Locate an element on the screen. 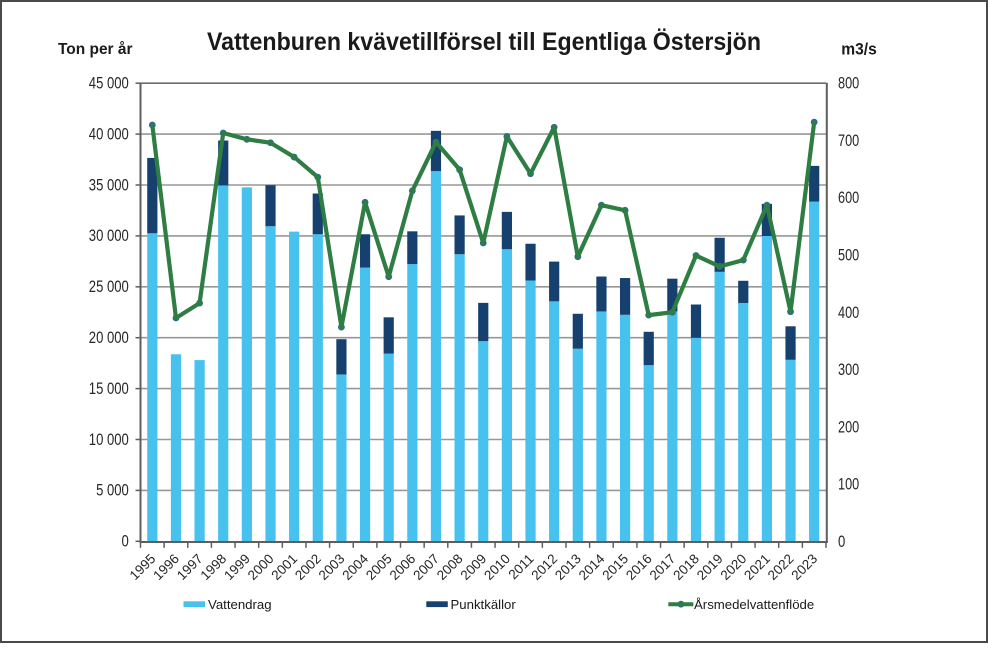 Image resolution: width=988 pixels, height=648 pixels. svg-text: 25 000 is located at coordinates (109, 287).